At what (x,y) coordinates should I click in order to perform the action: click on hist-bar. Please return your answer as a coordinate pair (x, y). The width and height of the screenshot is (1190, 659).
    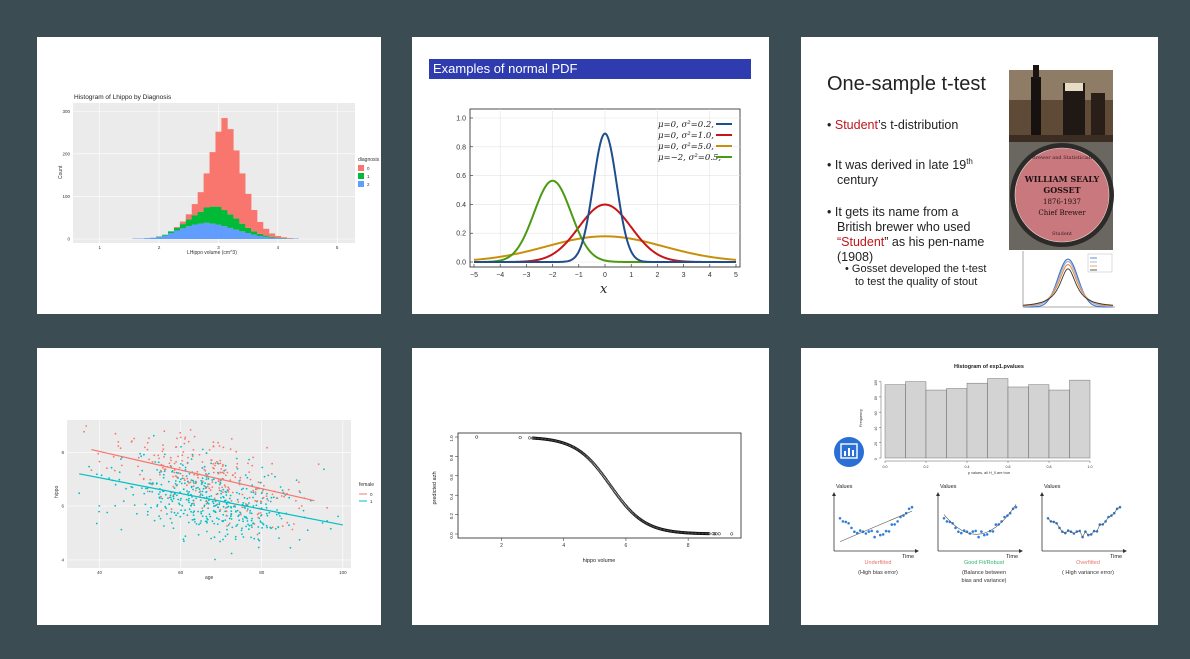
    Looking at the image, I should click on (916, 420).